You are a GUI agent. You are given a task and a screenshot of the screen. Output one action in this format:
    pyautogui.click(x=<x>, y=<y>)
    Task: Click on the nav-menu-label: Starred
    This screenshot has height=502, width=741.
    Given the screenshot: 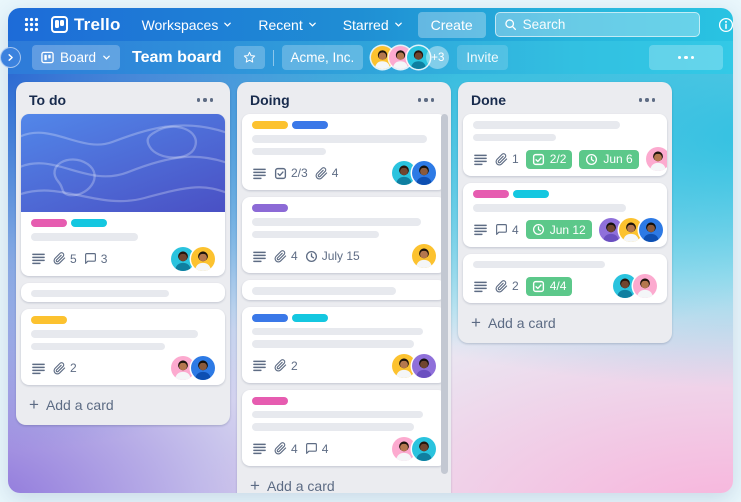 What is the action you would take?
    pyautogui.click(x=365, y=24)
    